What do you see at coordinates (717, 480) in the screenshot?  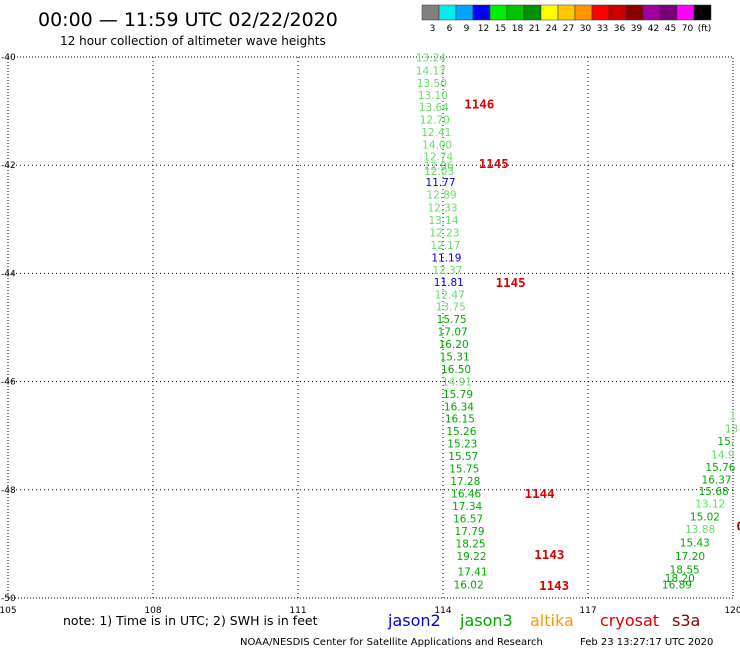 I see `wave-height-label: 16.37` at bounding box center [717, 480].